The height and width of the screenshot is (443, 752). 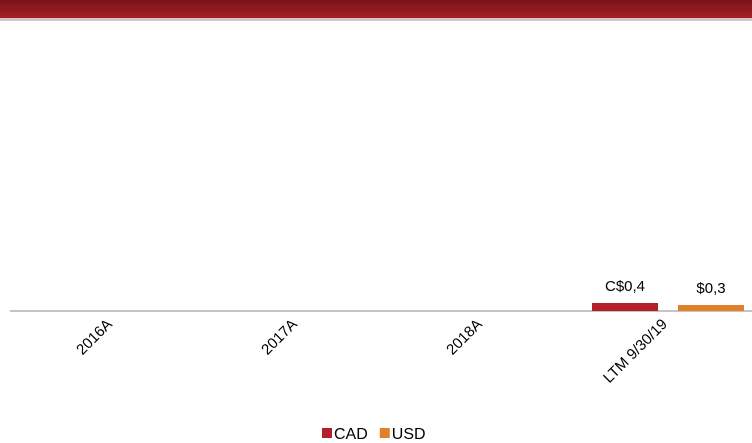 What do you see at coordinates (376, 9) in the screenshot?
I see `header-bar` at bounding box center [376, 9].